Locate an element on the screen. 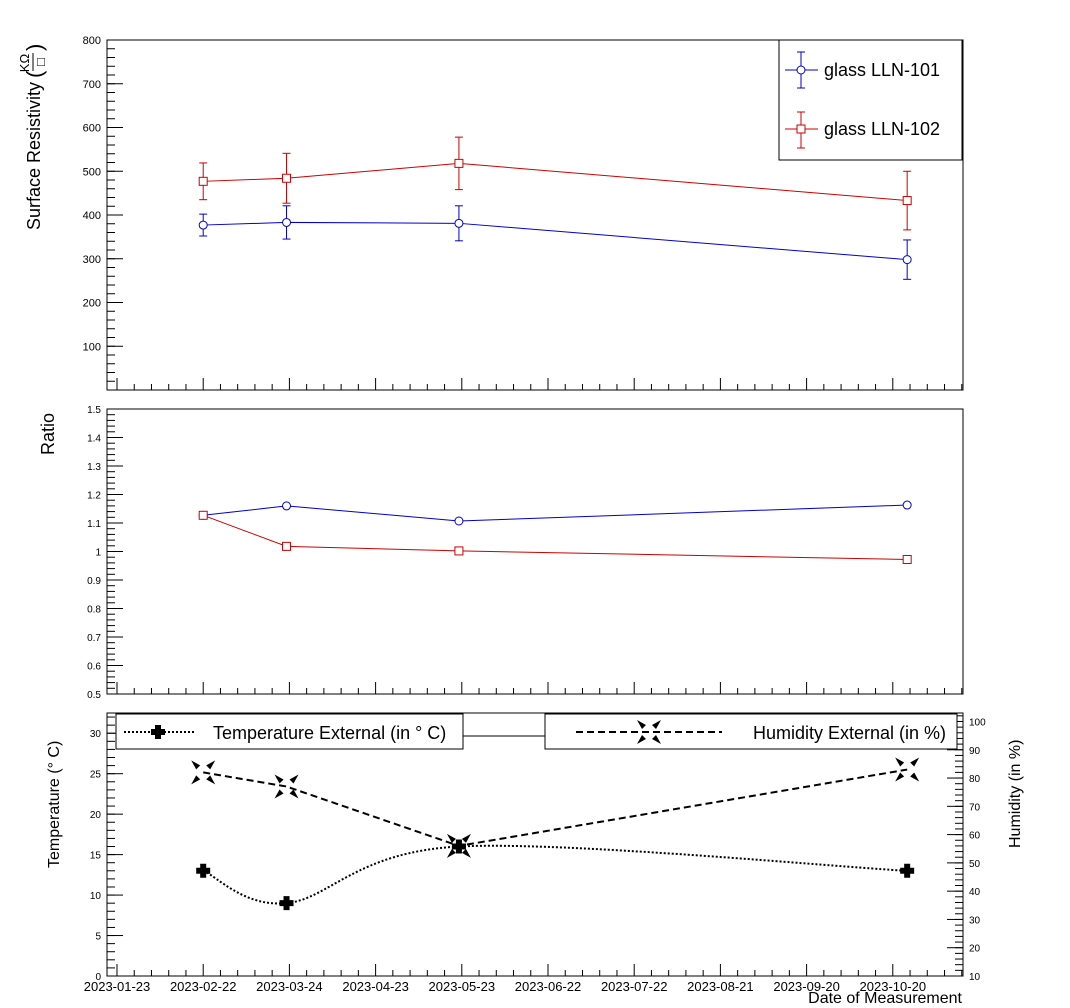 The image size is (1070, 1008). y-axis-title-resistivity: Surface Resistivity KΩ □ ( ) is located at coordinates (32, 137).